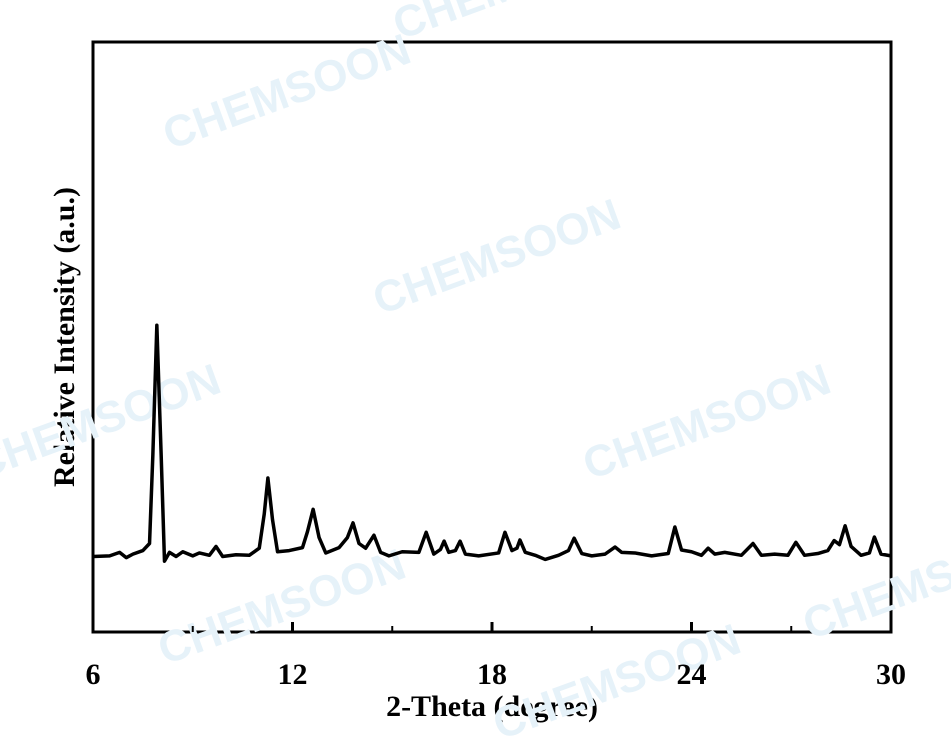 The width and height of the screenshot is (951, 754). I want to click on x-tick-label: 24, so click(692, 674).